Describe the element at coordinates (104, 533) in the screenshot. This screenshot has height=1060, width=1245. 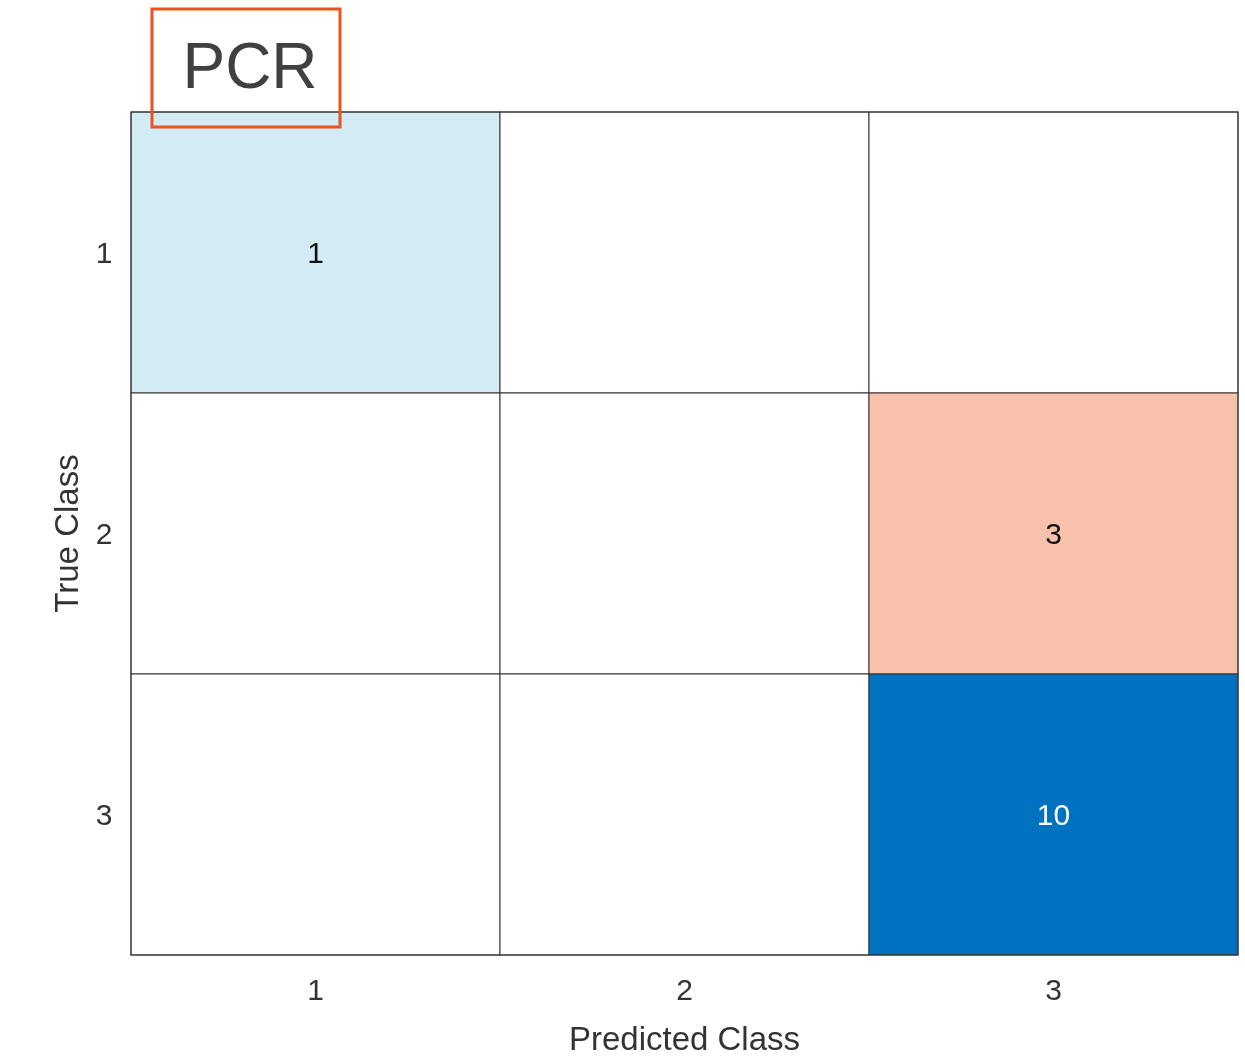
I see `y-tick-label: 2` at that location.